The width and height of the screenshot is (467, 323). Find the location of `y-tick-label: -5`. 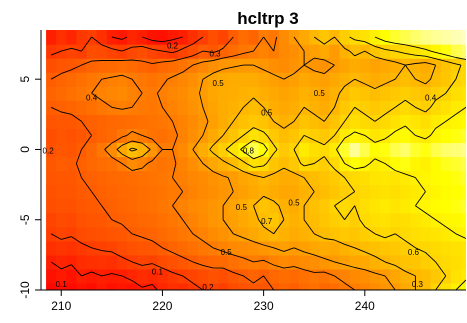

y-tick-label: -5 is located at coordinates (25, 219).